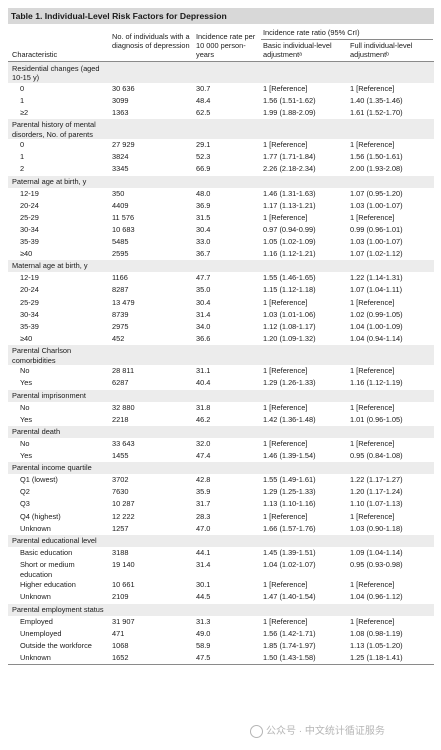 The width and height of the screenshot is (441, 750). Describe the element at coordinates (46, 552) in the screenshot. I see `row-label-cell: Basic education` at that location.